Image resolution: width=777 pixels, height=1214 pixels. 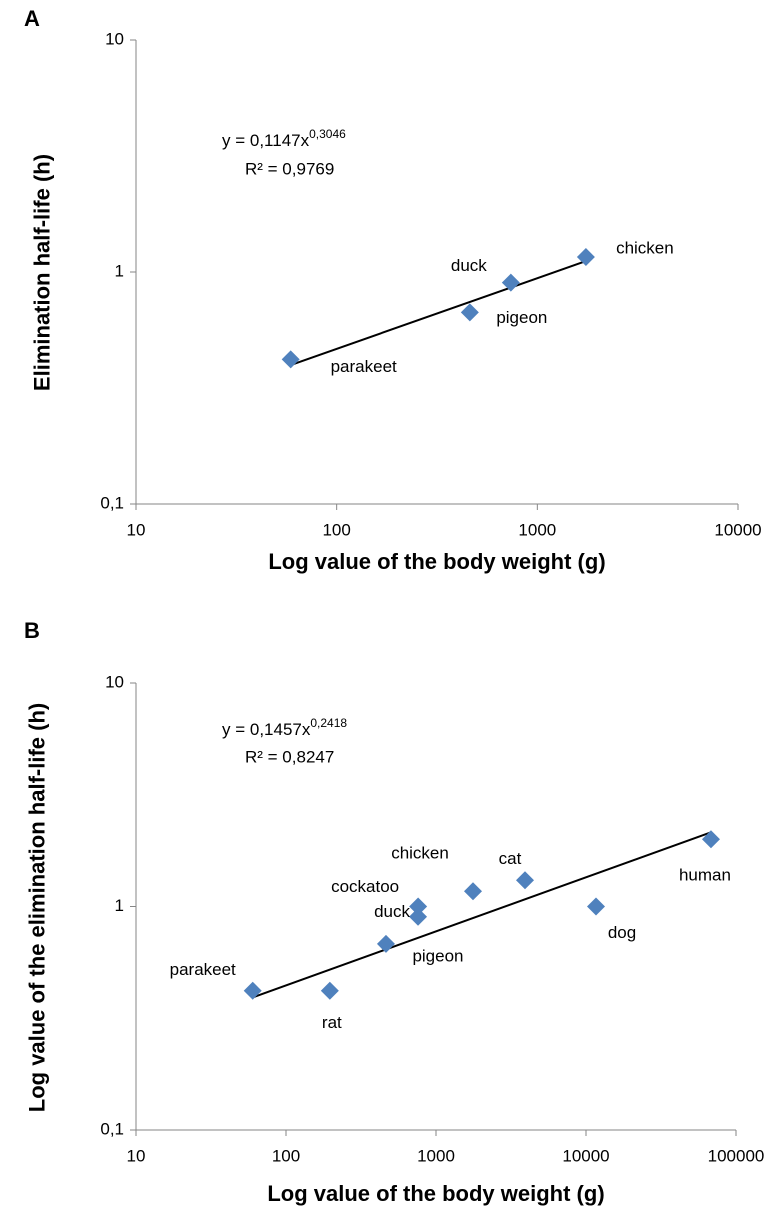 I want to click on equation-exponent: 0,2418, so click(x=328, y=723).